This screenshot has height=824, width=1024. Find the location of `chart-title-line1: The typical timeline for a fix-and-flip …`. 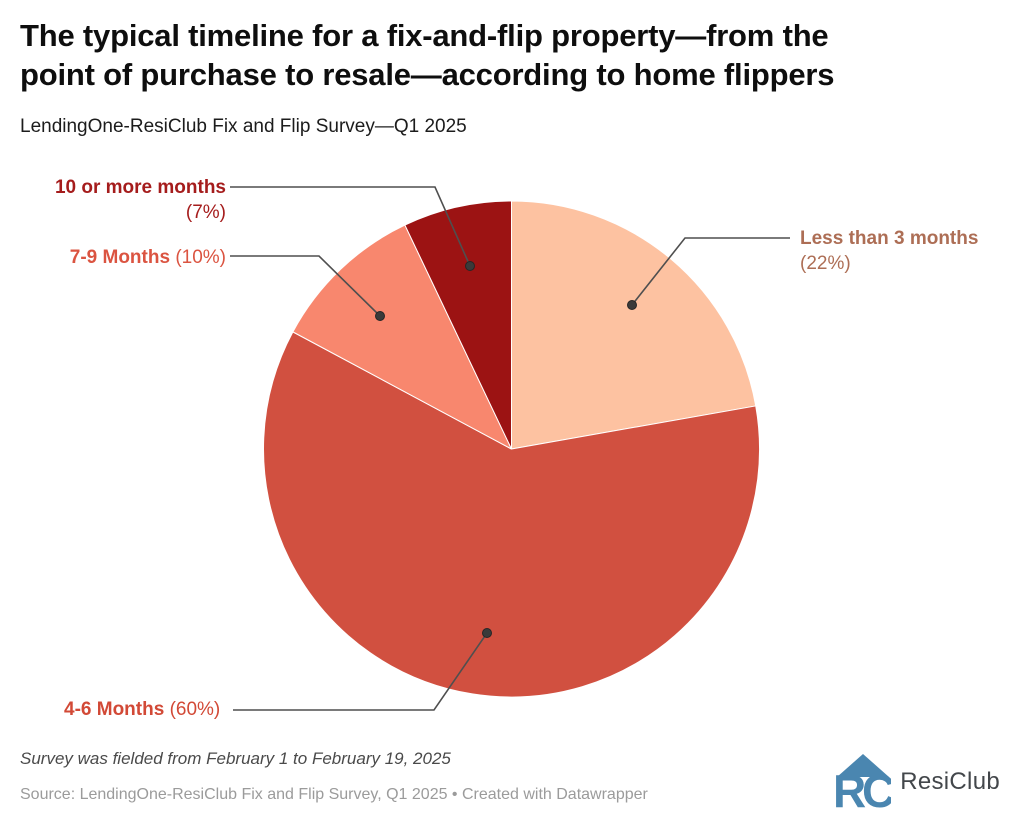

chart-title-line1: The typical timeline for a fix-and-flip … is located at coordinates (424, 35).